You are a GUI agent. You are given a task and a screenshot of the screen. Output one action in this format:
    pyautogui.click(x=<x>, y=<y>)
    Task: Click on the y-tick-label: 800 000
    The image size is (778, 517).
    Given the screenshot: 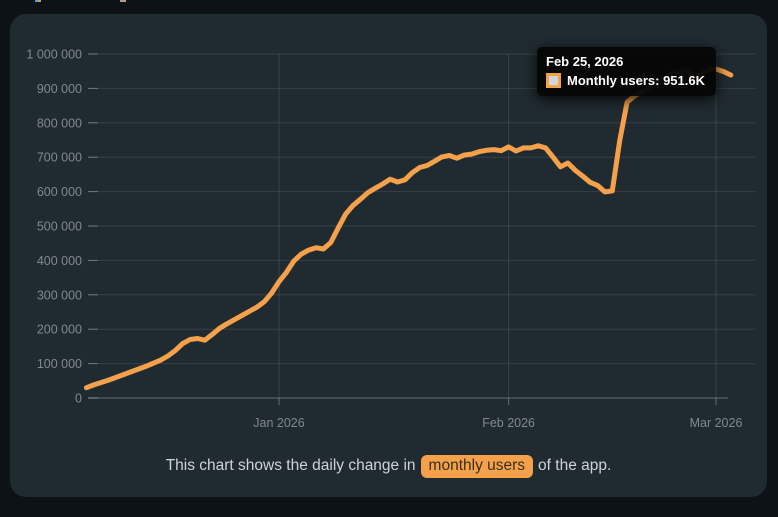 What is the action you would take?
    pyautogui.click(x=59, y=123)
    